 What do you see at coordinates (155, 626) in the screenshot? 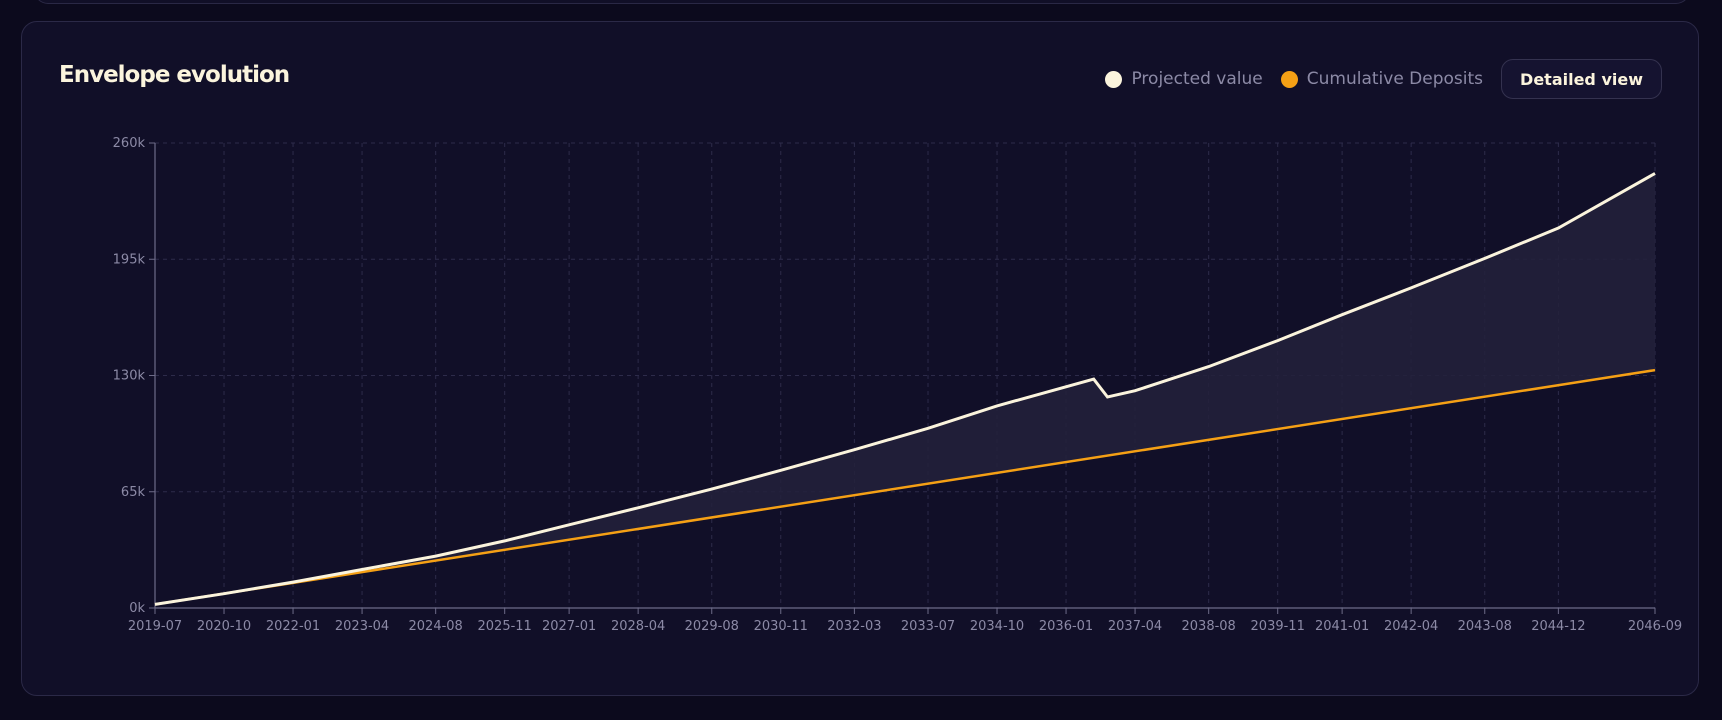
I see `x-tick-label: 2019-07` at bounding box center [155, 626].